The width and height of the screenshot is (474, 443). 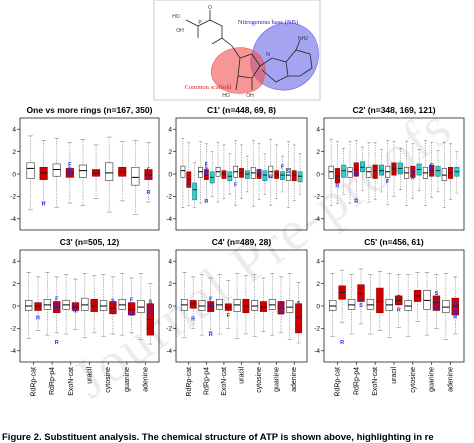 I want to click on base-highlight, so click(x=284, y=56).